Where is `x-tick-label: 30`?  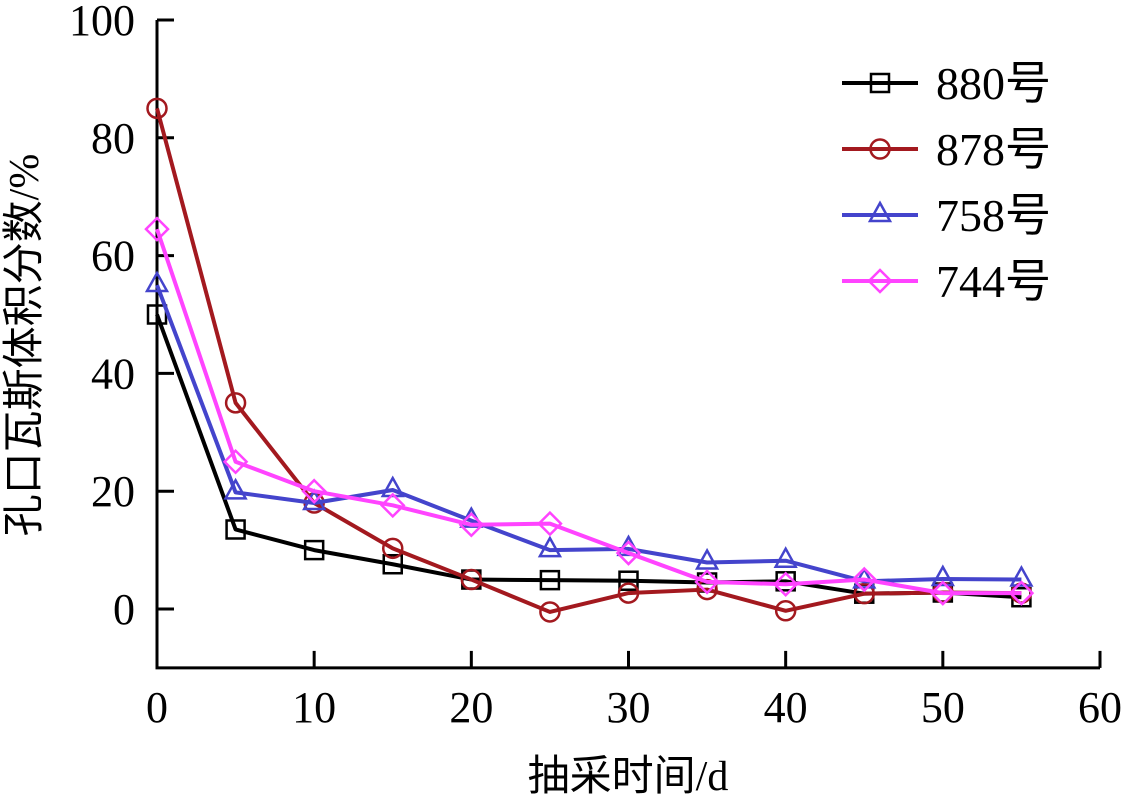
x-tick-label: 30 is located at coordinates (629, 707).